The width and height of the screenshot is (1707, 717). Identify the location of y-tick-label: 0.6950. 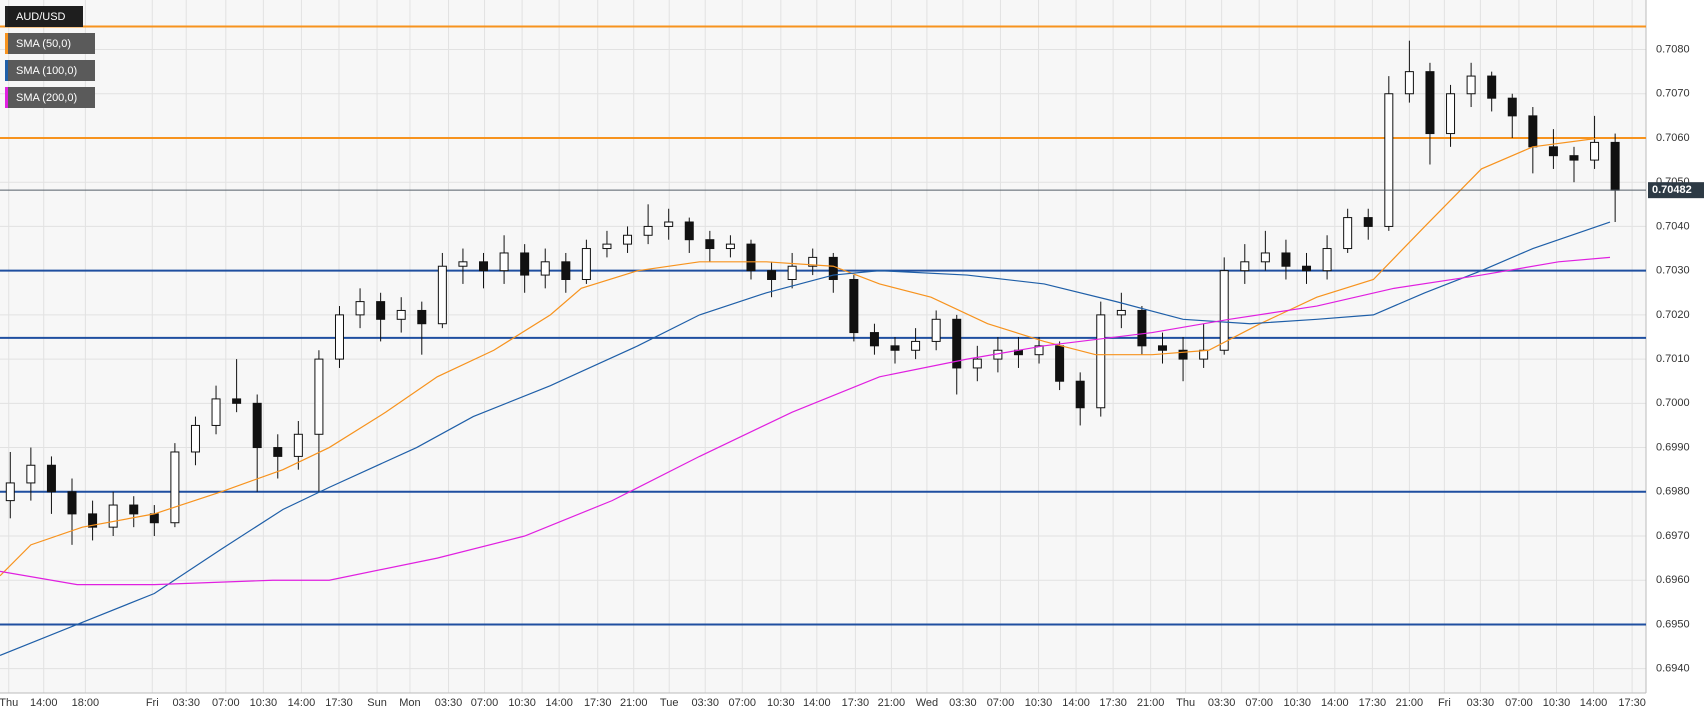
(1673, 624).